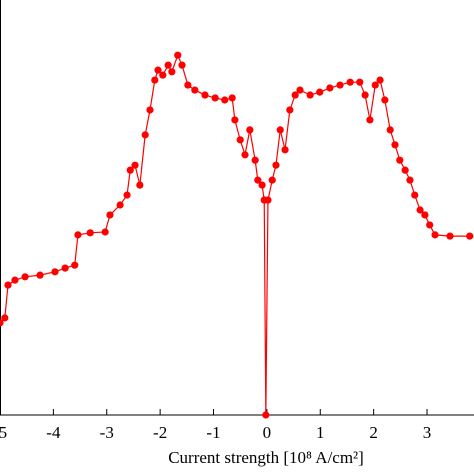  What do you see at coordinates (267, 432) in the screenshot?
I see `x-tick-label: 0` at bounding box center [267, 432].